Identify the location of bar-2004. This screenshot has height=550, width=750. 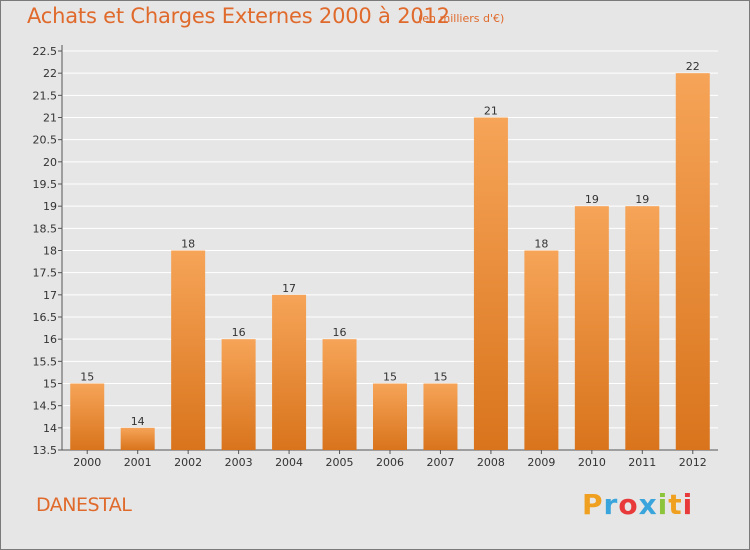
(289, 372).